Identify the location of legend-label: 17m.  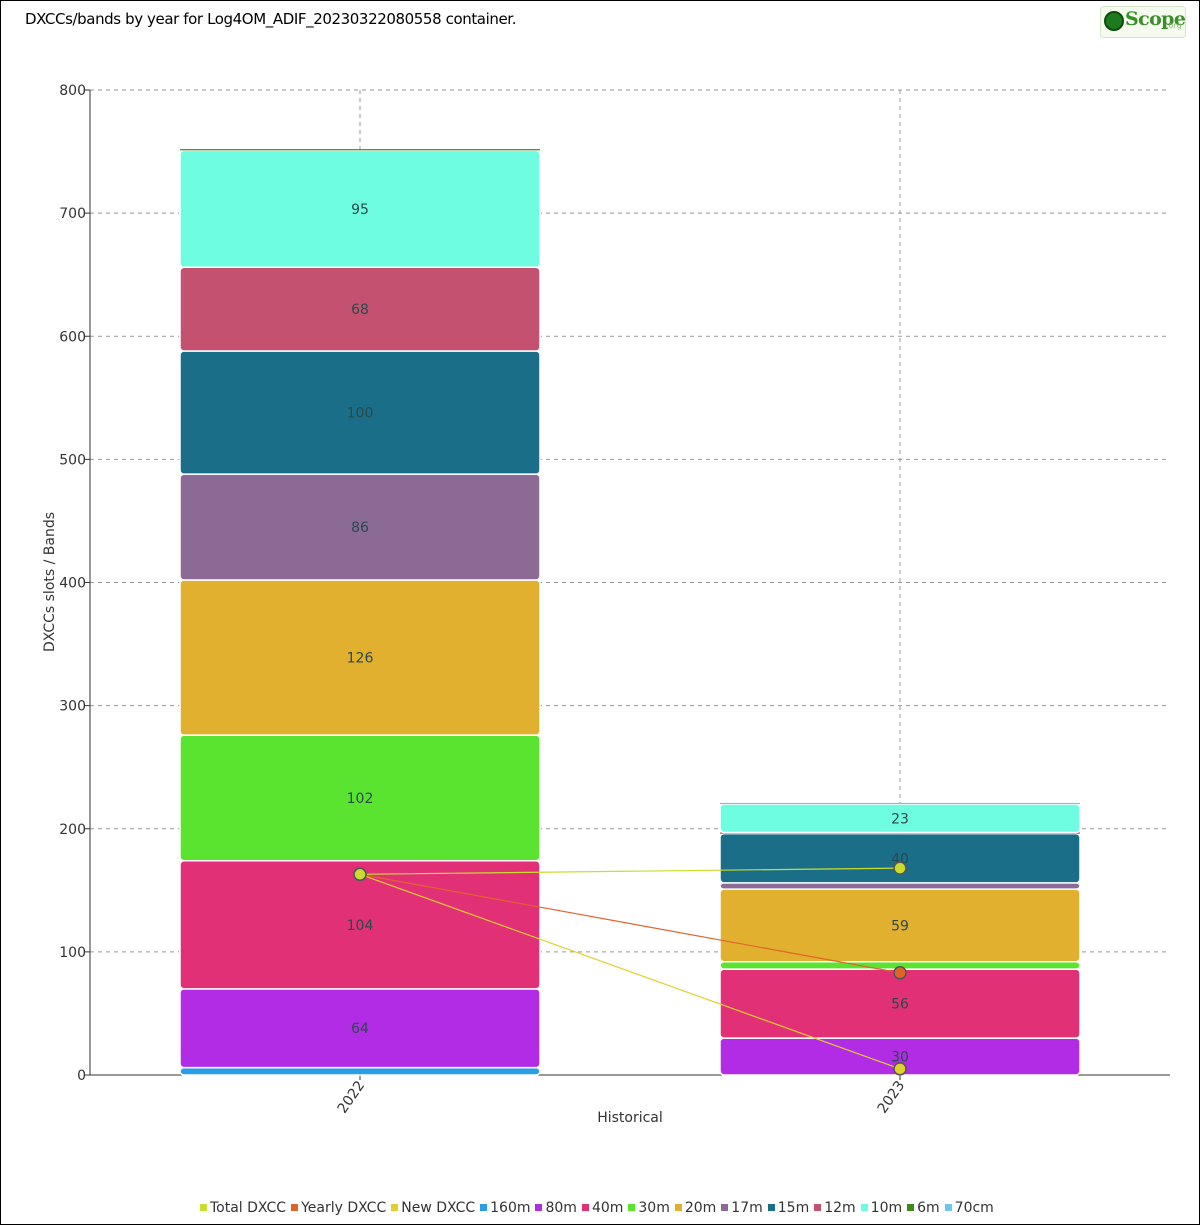
(747, 1208).